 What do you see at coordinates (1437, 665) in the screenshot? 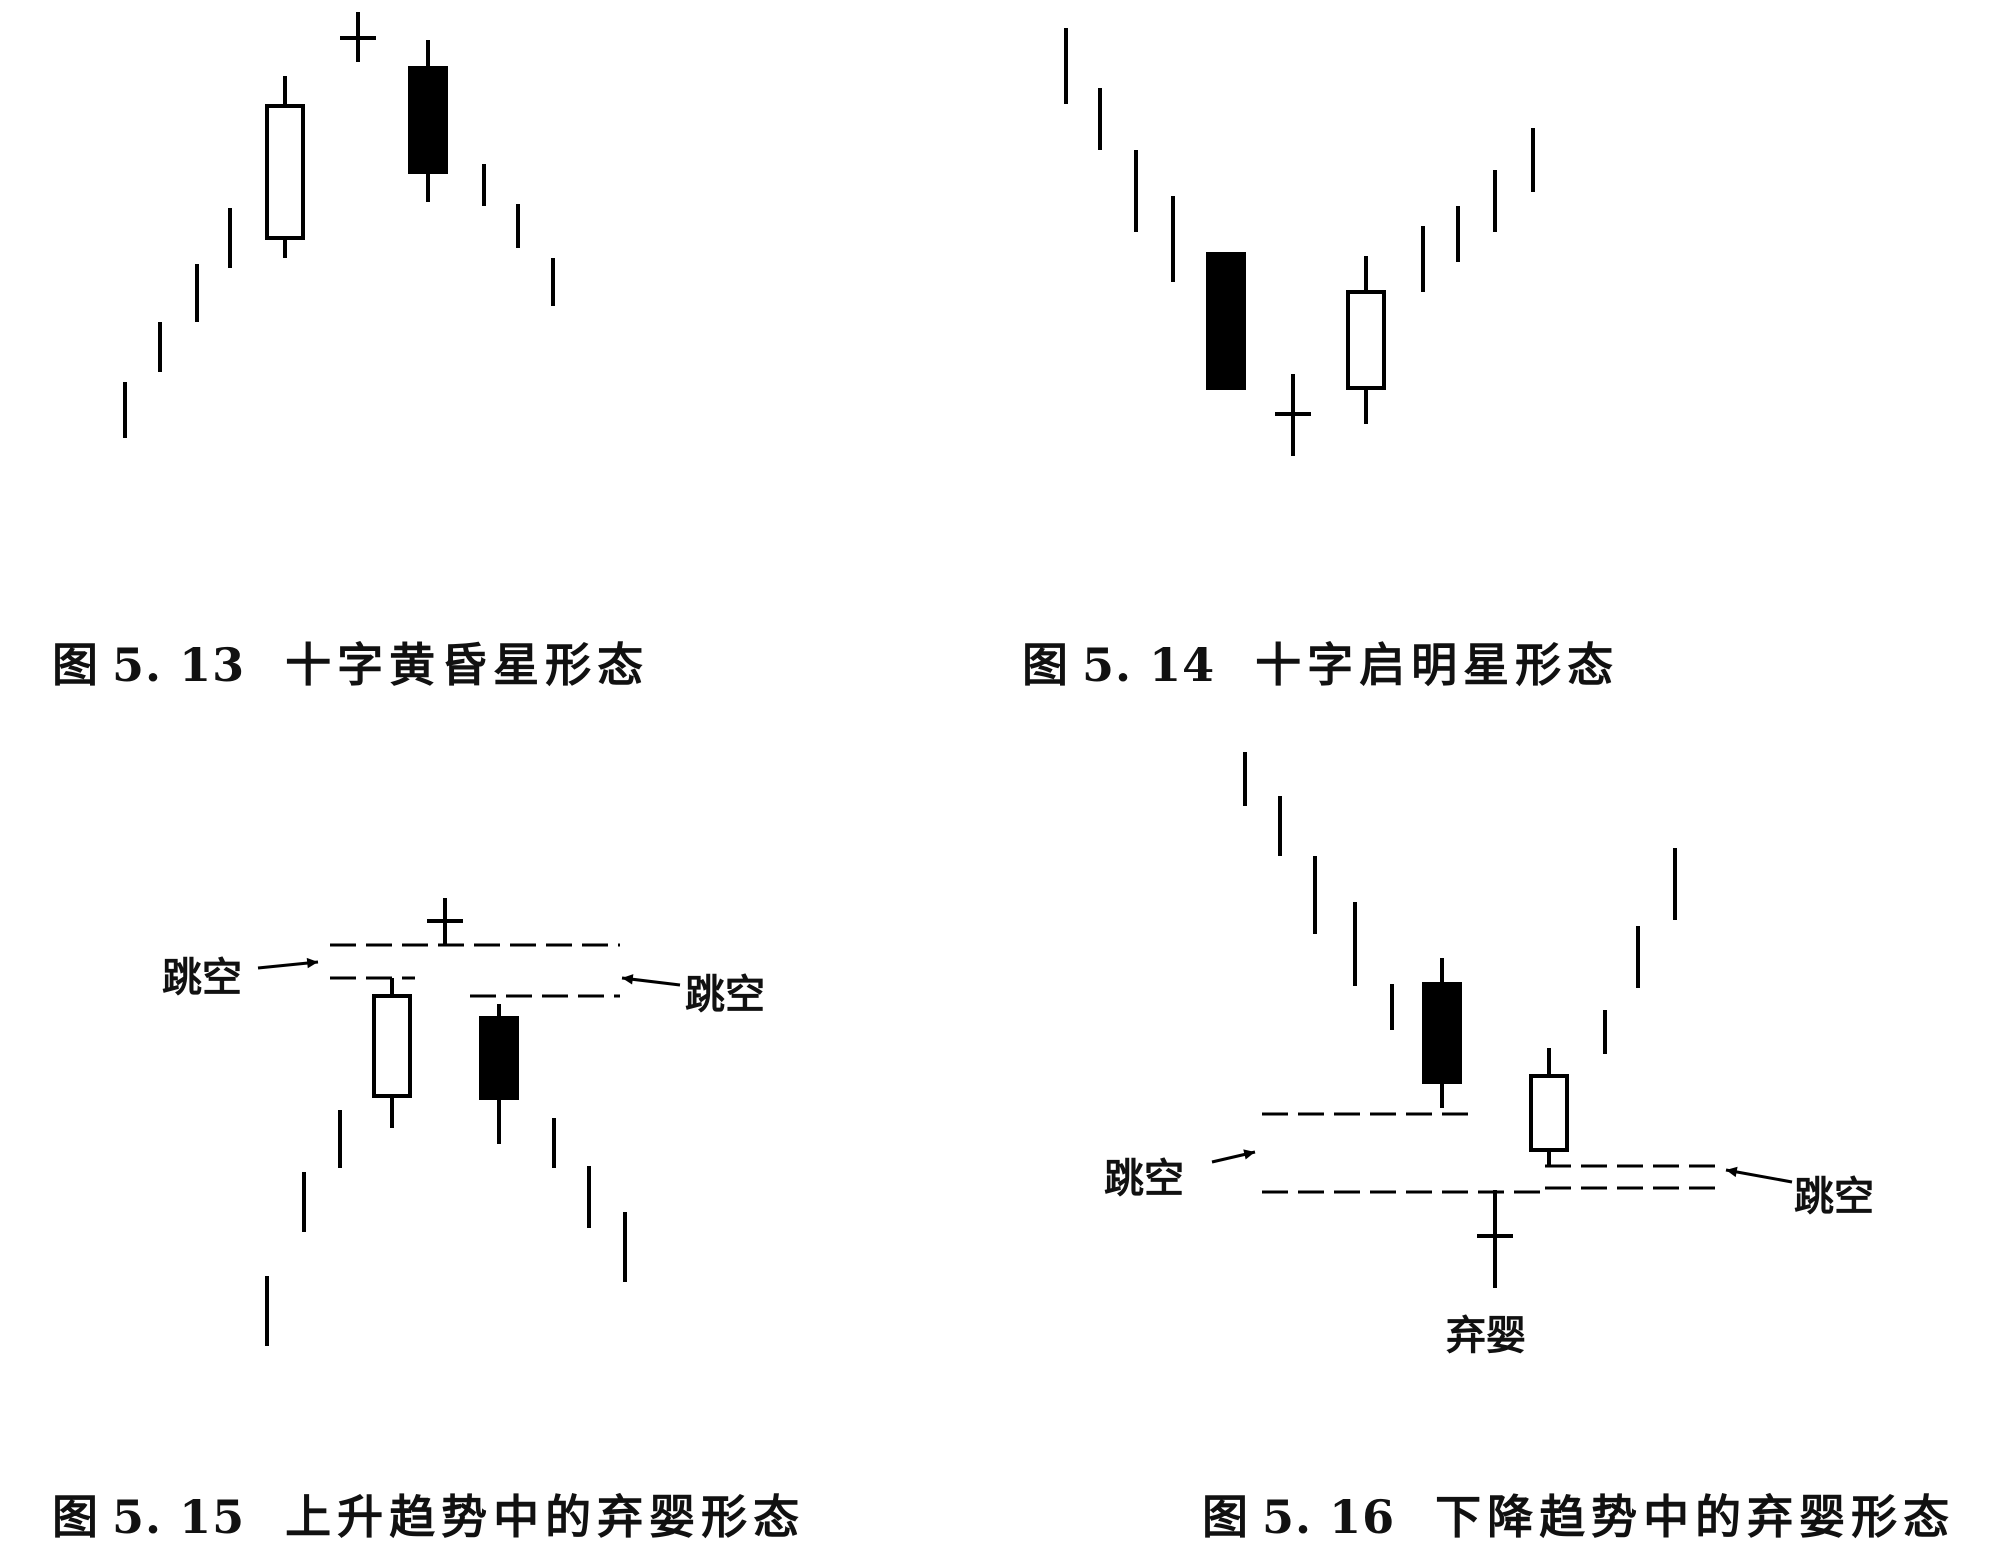
I see `figure-title: 十字启明星形态` at bounding box center [1437, 665].